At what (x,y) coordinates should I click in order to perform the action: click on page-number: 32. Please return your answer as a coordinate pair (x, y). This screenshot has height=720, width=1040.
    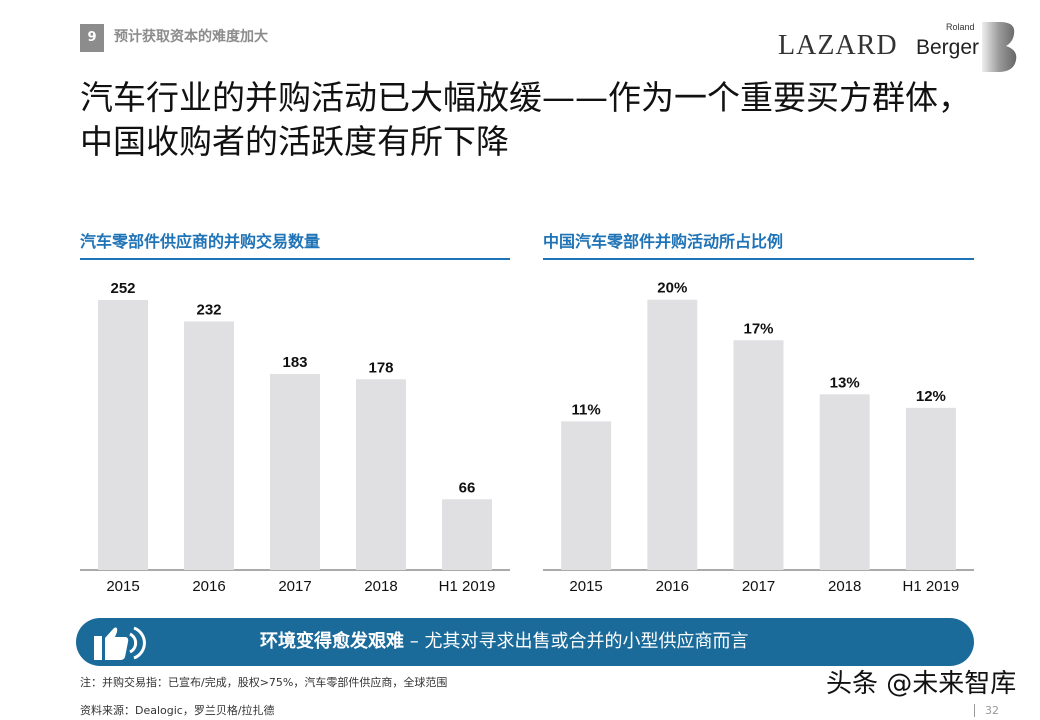
    Looking at the image, I should click on (986, 710).